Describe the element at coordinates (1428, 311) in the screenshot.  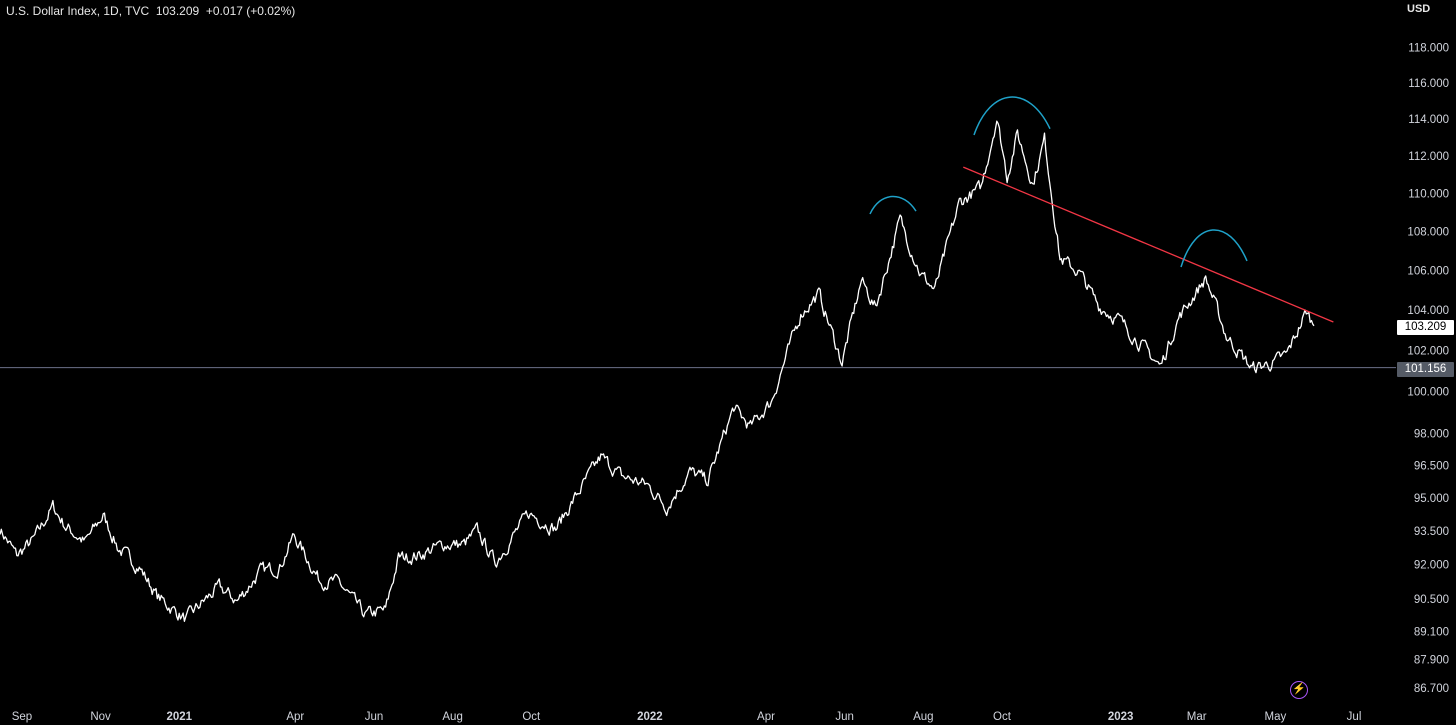
I see `y-tick-label: 104.000` at that location.